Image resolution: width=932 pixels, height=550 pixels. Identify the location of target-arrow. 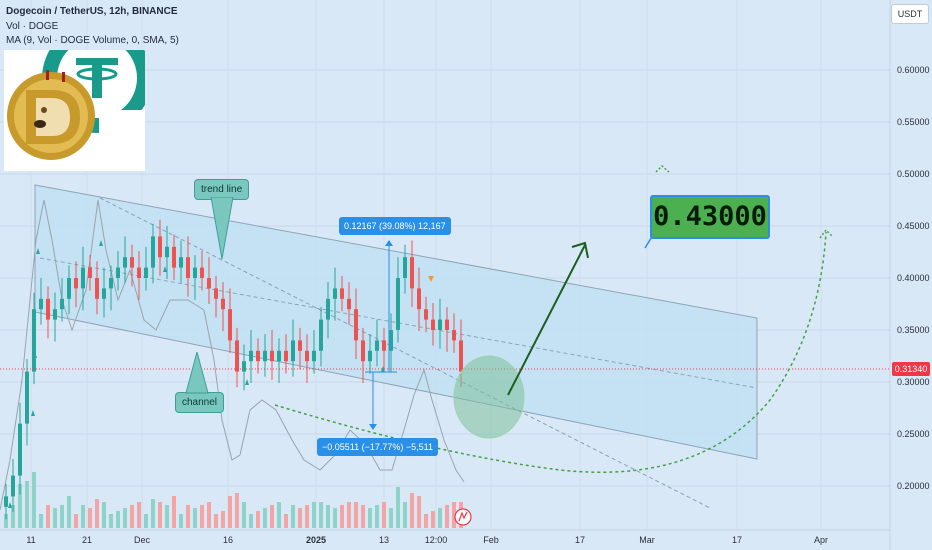
(548, 318).